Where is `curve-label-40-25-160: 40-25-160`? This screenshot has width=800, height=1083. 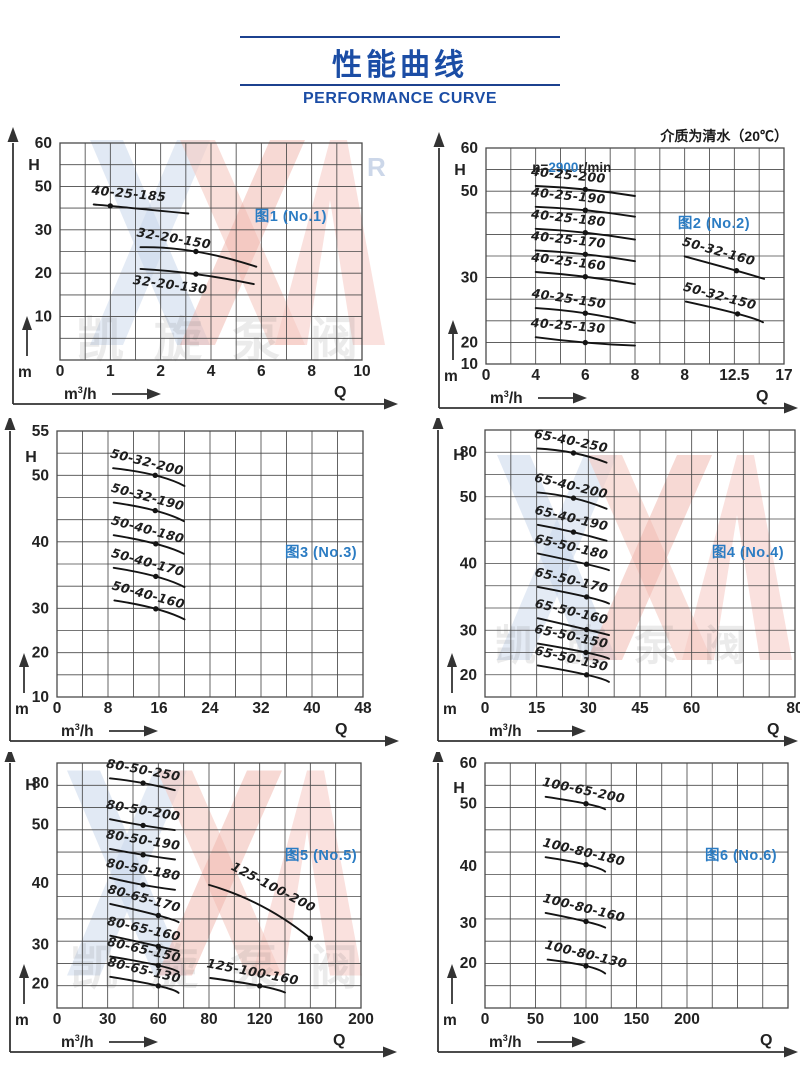 curve-label-40-25-160: 40-25-160 is located at coordinates (568, 261).